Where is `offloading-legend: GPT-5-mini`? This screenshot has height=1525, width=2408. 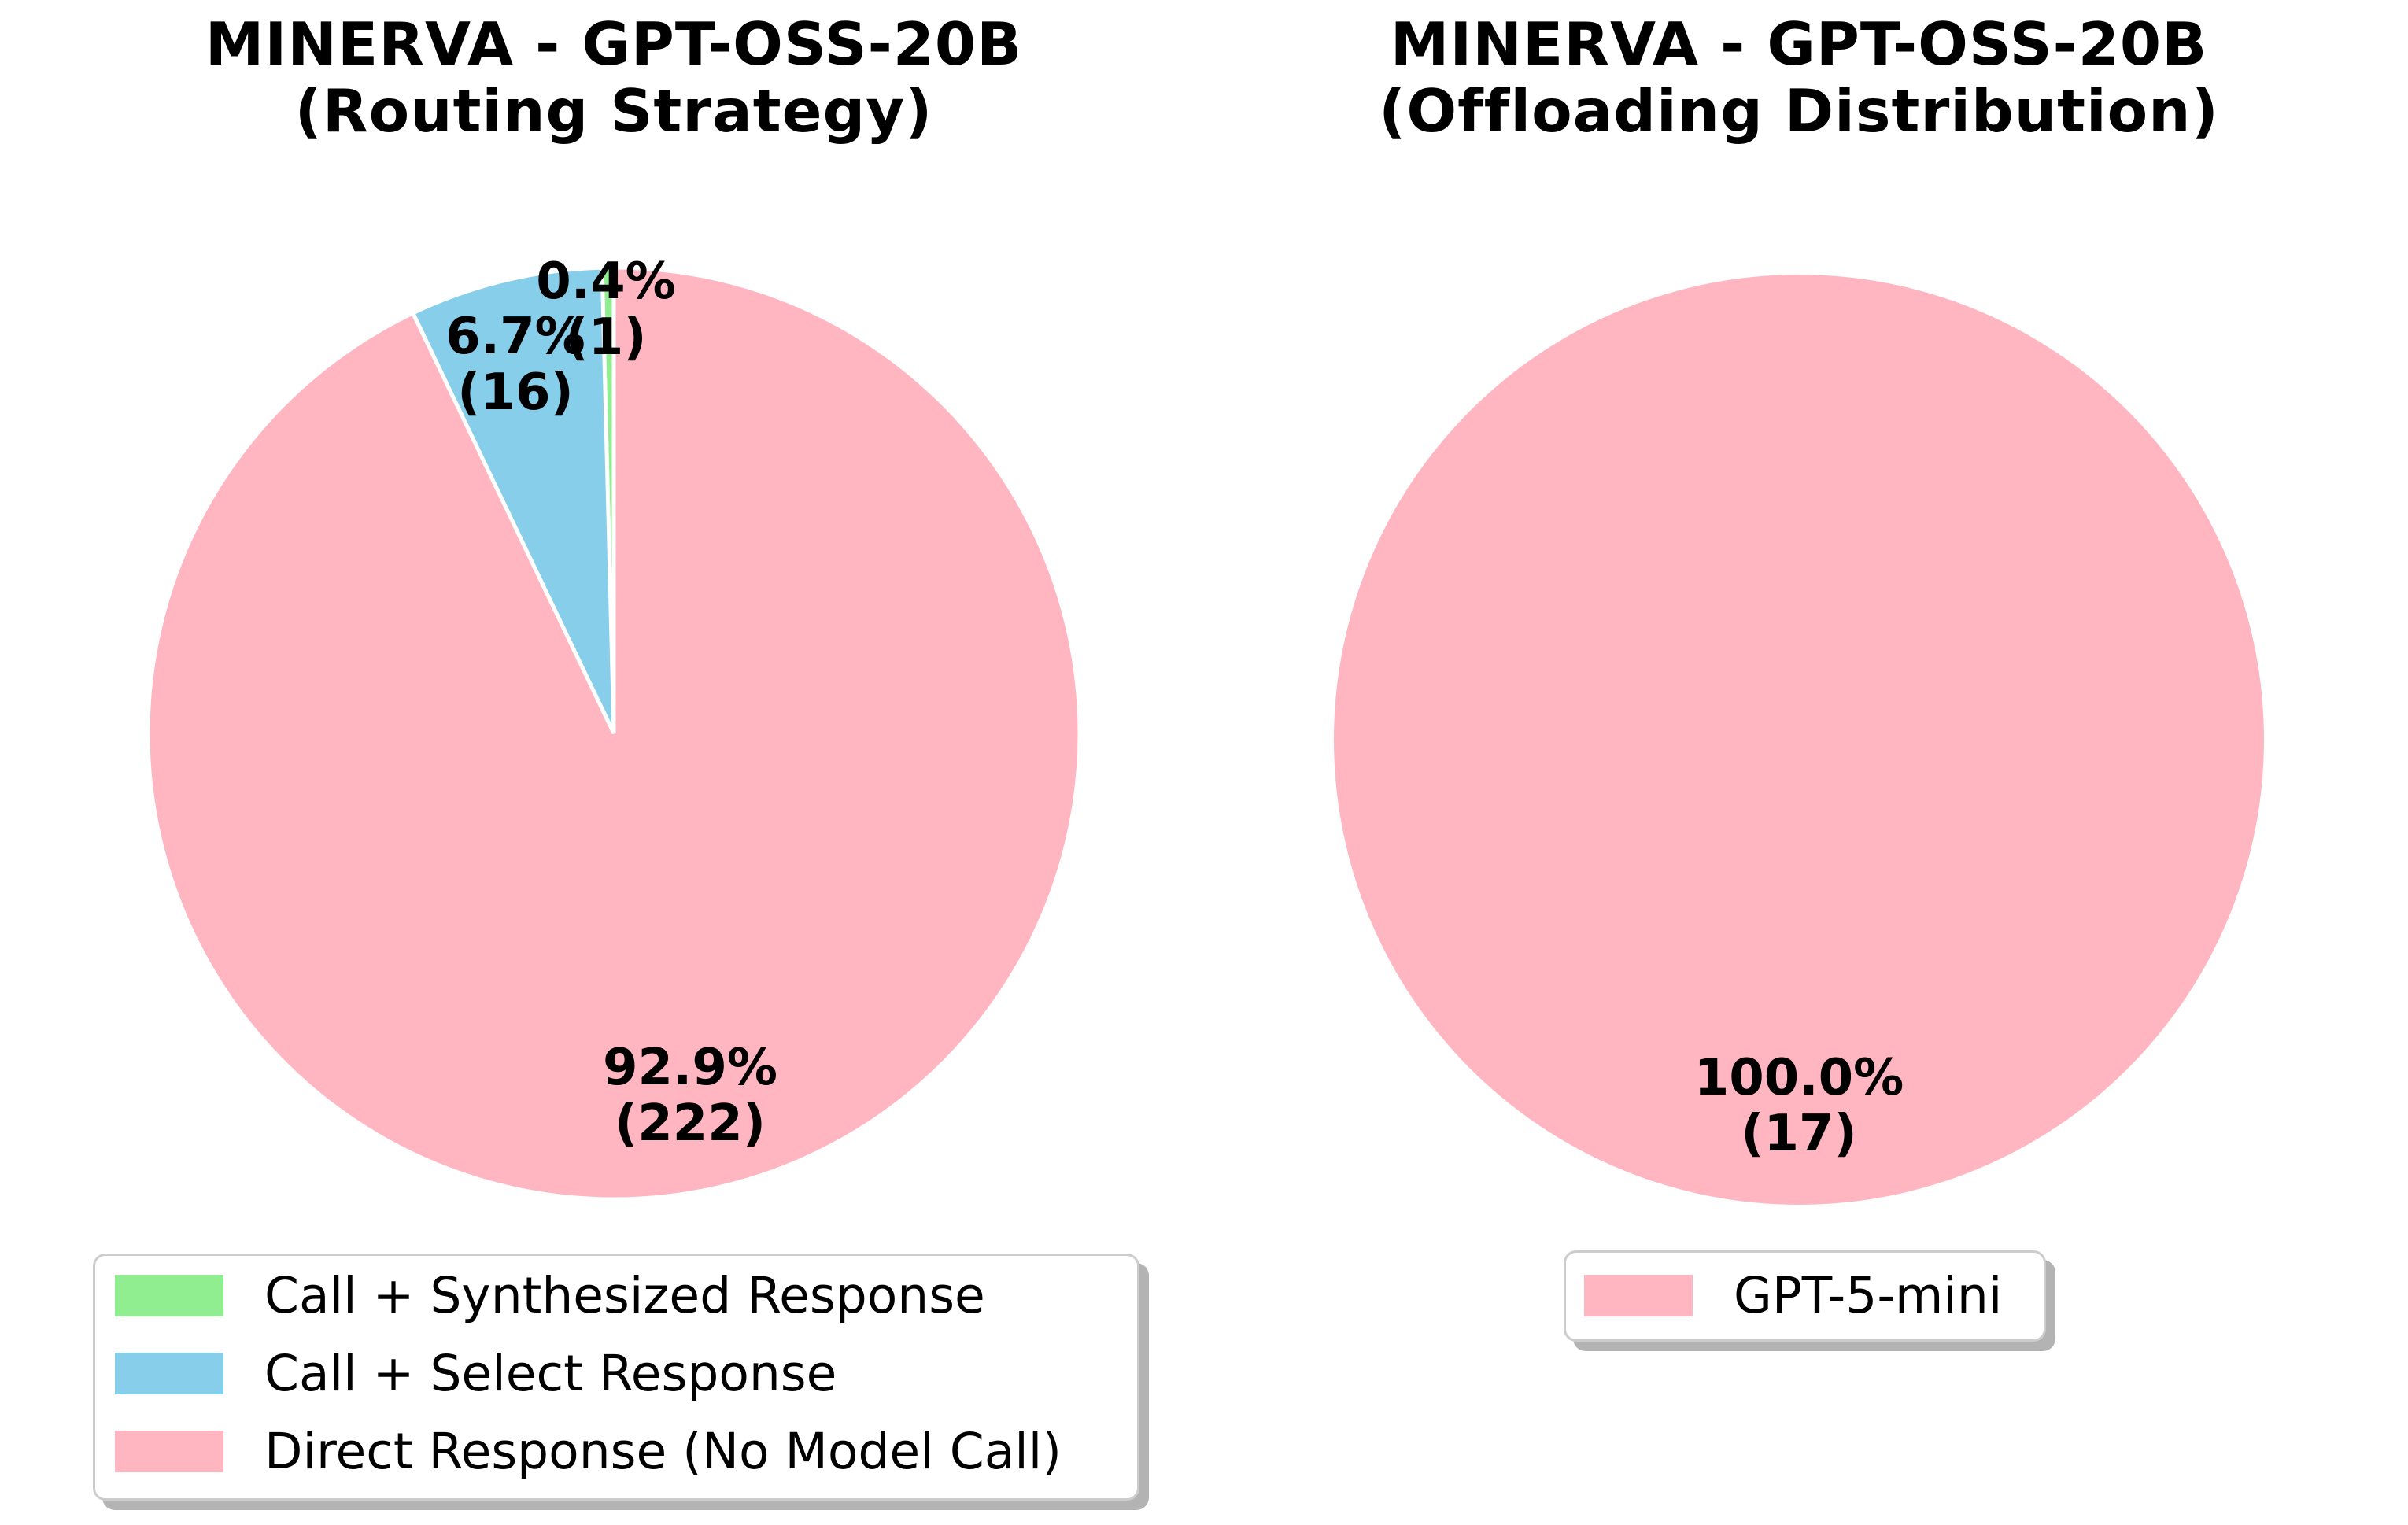
offloading-legend: GPT-5-mini is located at coordinates (1805, 1296).